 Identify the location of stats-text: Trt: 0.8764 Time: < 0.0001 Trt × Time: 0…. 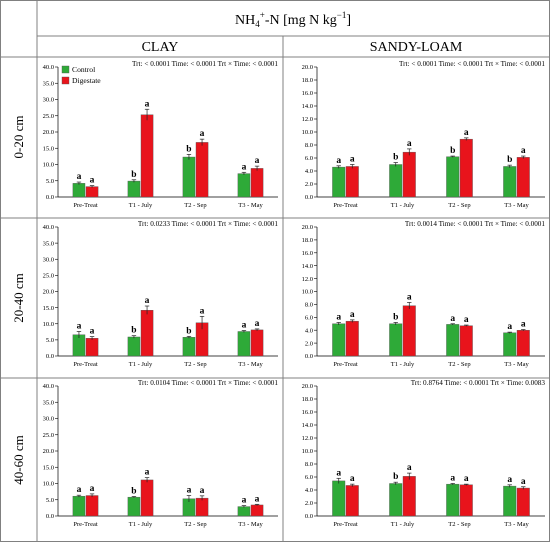
(478, 383).